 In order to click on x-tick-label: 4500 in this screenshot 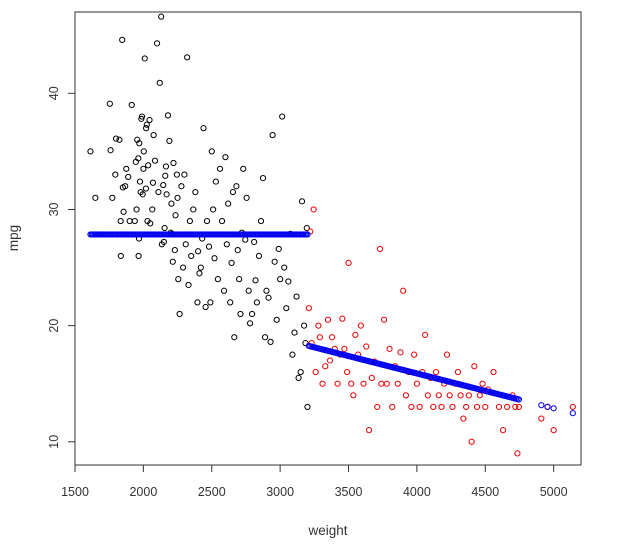, I will do `click(485, 492)`.